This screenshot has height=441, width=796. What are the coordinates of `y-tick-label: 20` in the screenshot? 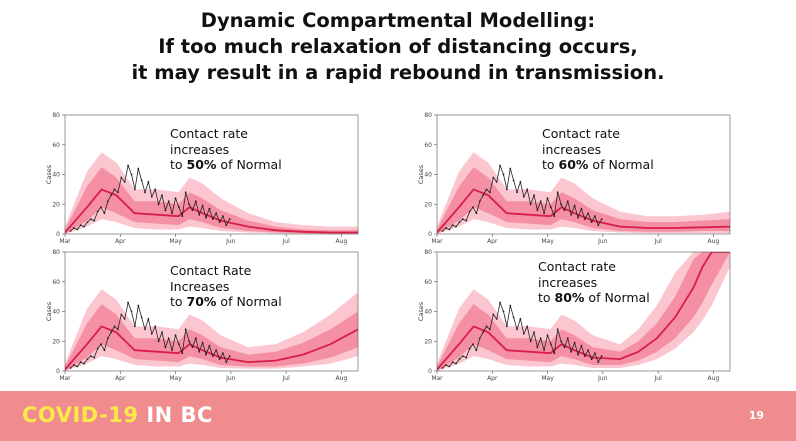 It's located at (428, 204).